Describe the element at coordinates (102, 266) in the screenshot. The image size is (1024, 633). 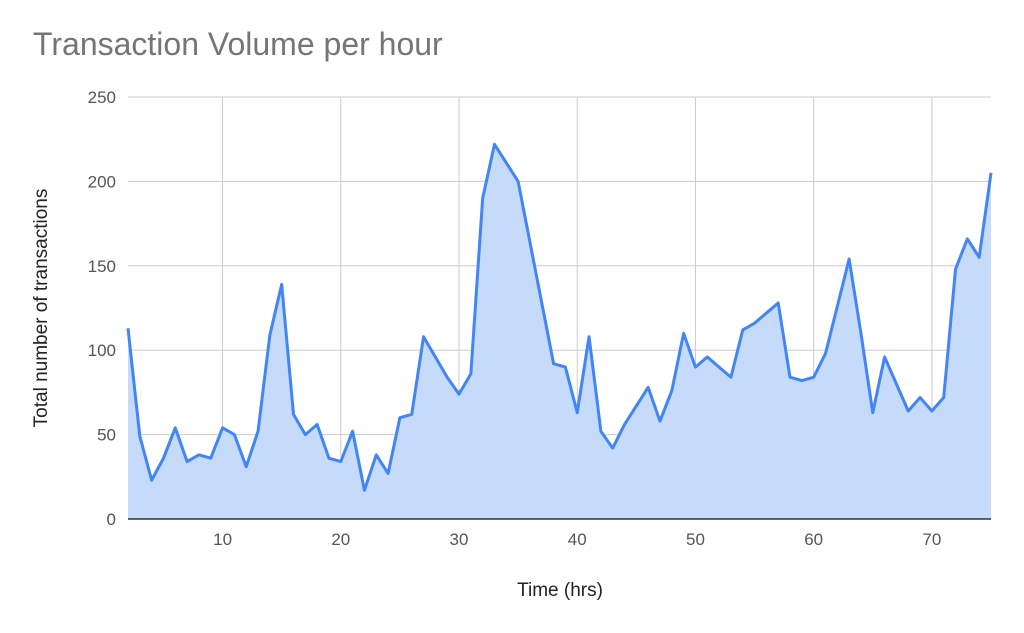
I see `y-tick-label: 150` at that location.